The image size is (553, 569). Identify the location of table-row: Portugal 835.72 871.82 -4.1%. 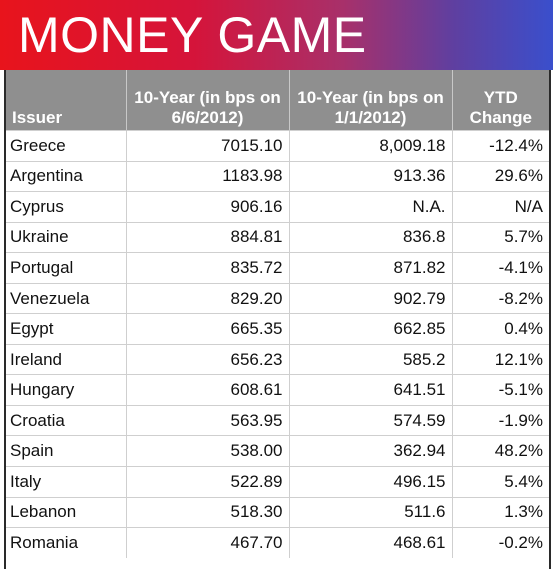
(277, 268).